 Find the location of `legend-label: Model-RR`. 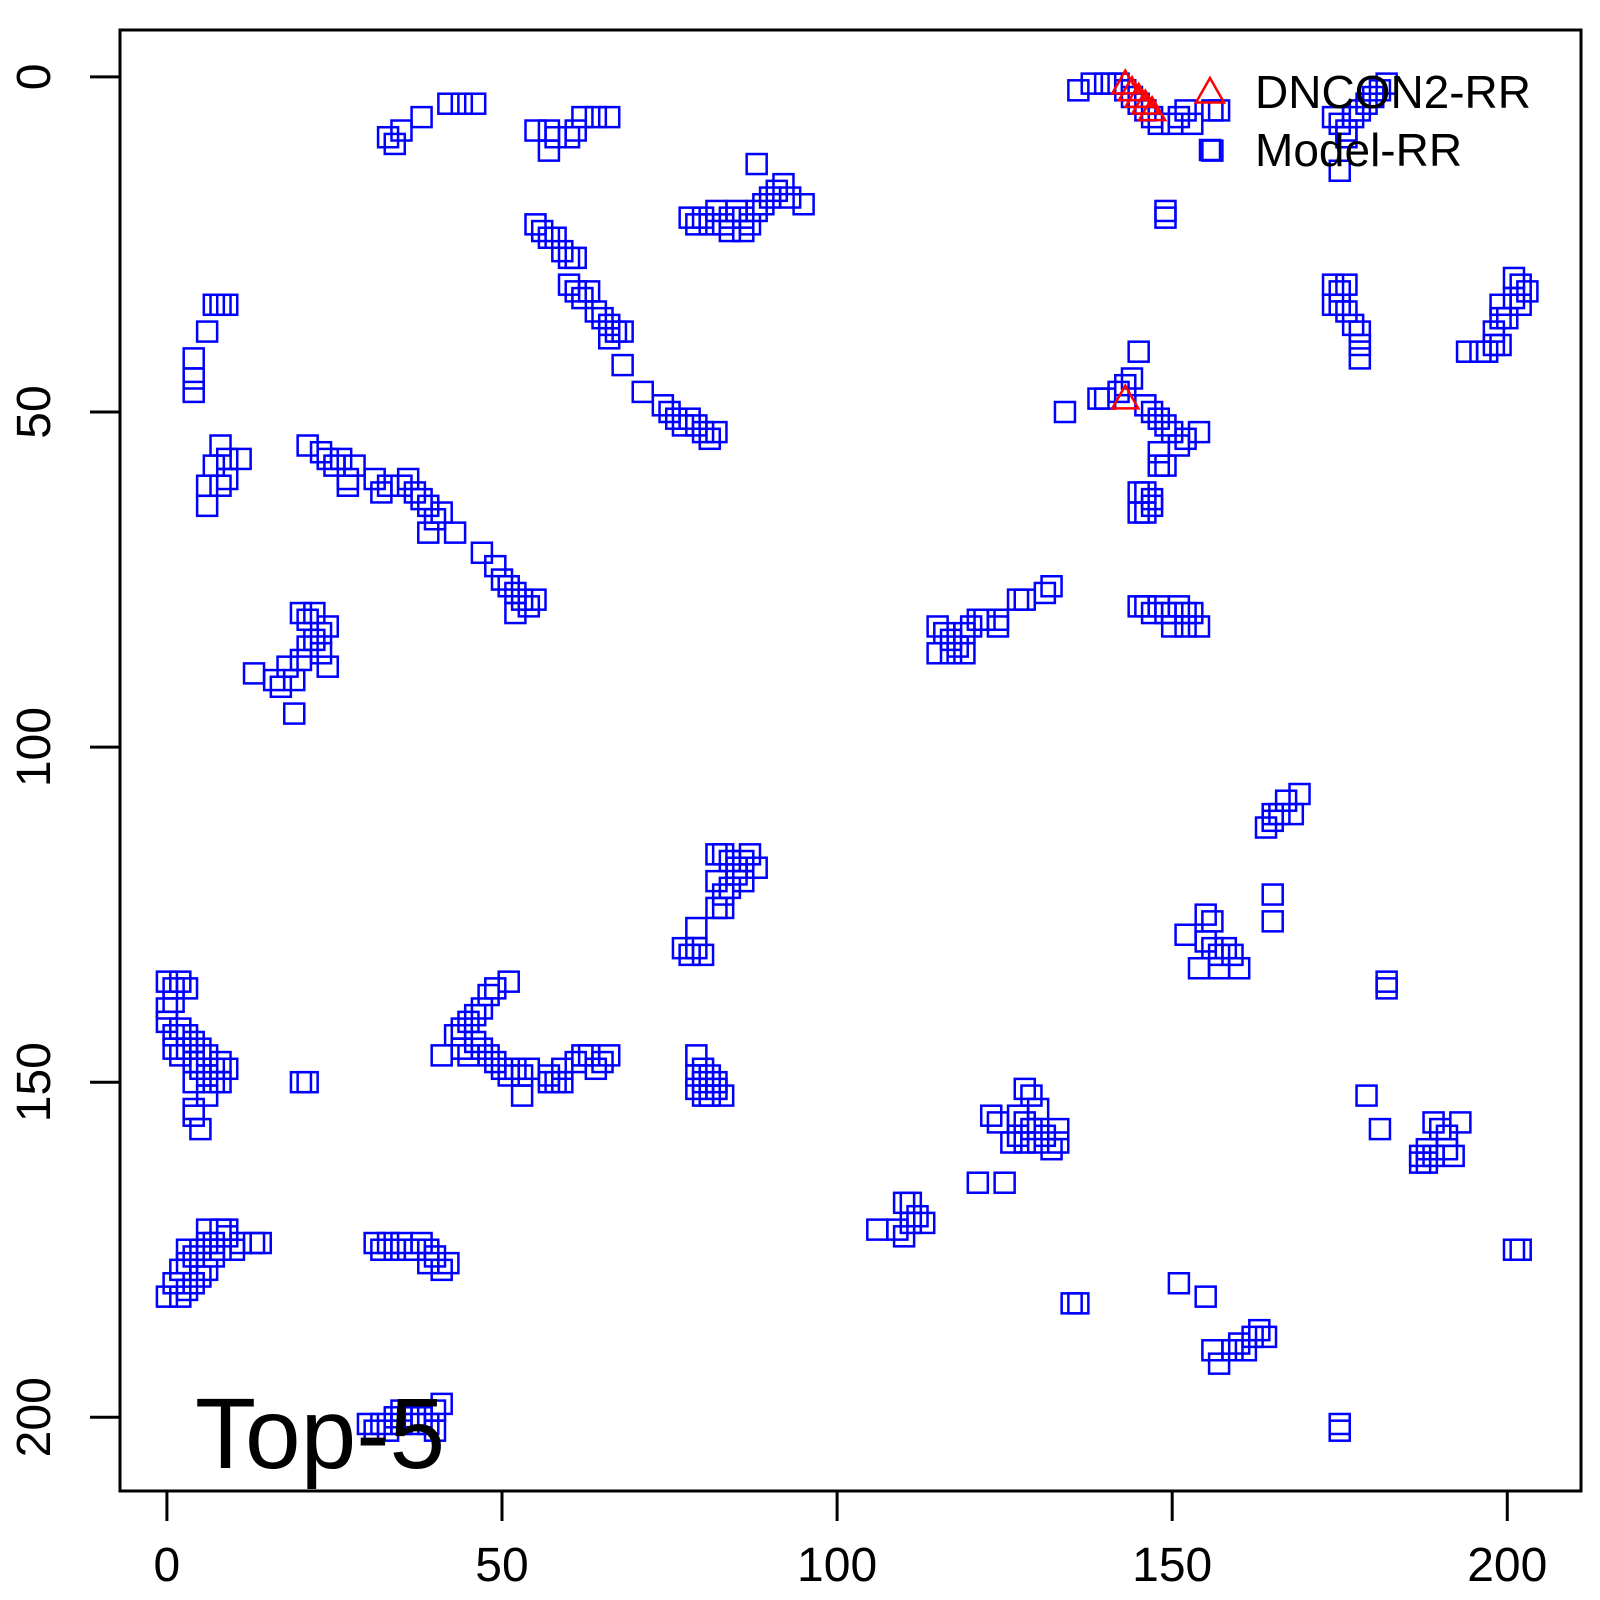

legend-label: Model-RR is located at coordinates (1358, 150).